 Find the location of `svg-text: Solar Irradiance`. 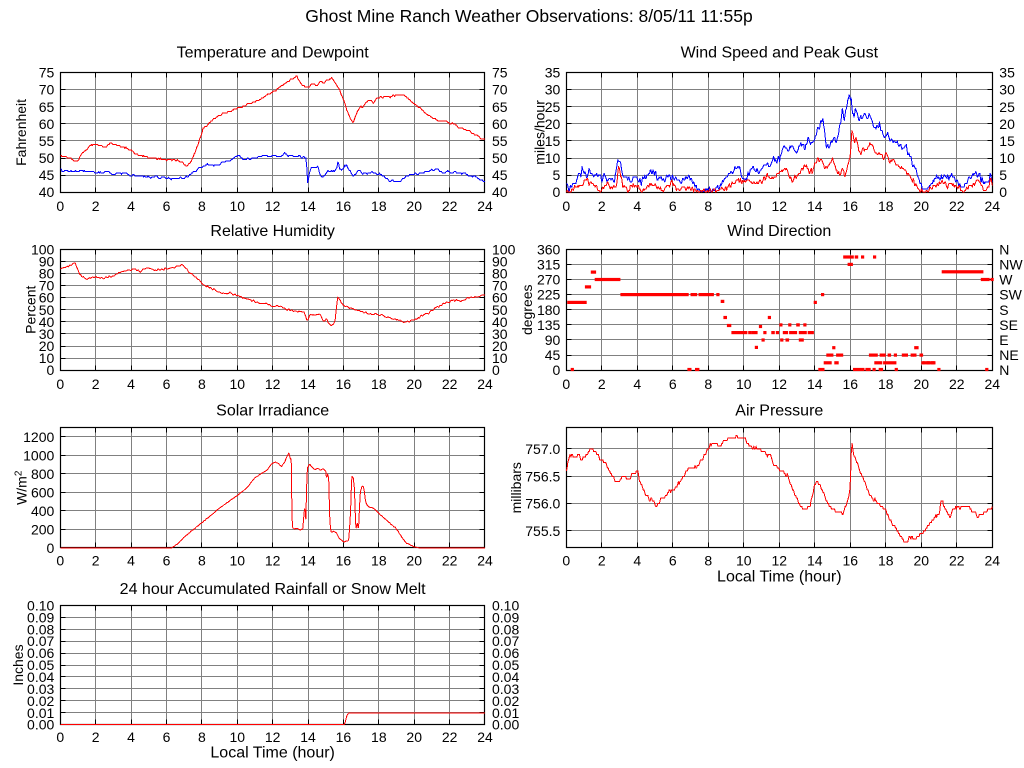

svg-text: Solar Irradiance is located at coordinates (272, 411).